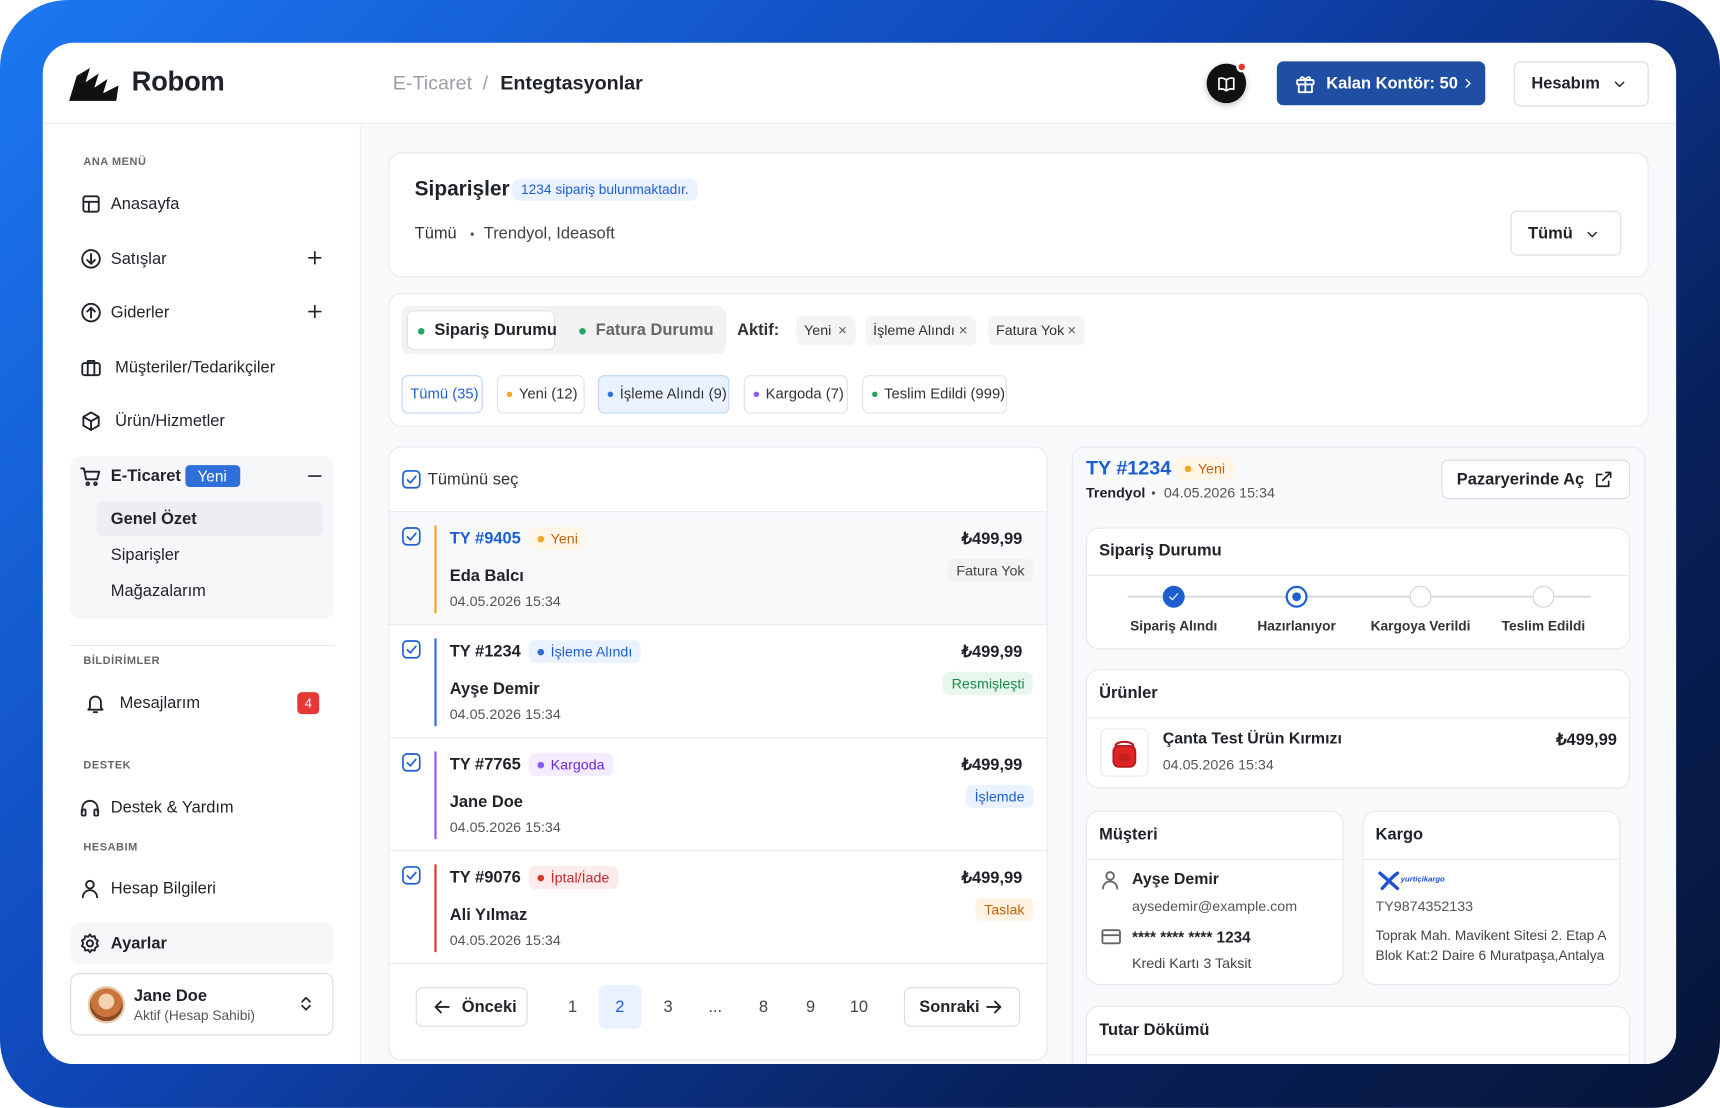 This screenshot has width=1720, height=1108. Describe the element at coordinates (1536, 479) in the screenshot. I see `open-marketplace-button` at that location.